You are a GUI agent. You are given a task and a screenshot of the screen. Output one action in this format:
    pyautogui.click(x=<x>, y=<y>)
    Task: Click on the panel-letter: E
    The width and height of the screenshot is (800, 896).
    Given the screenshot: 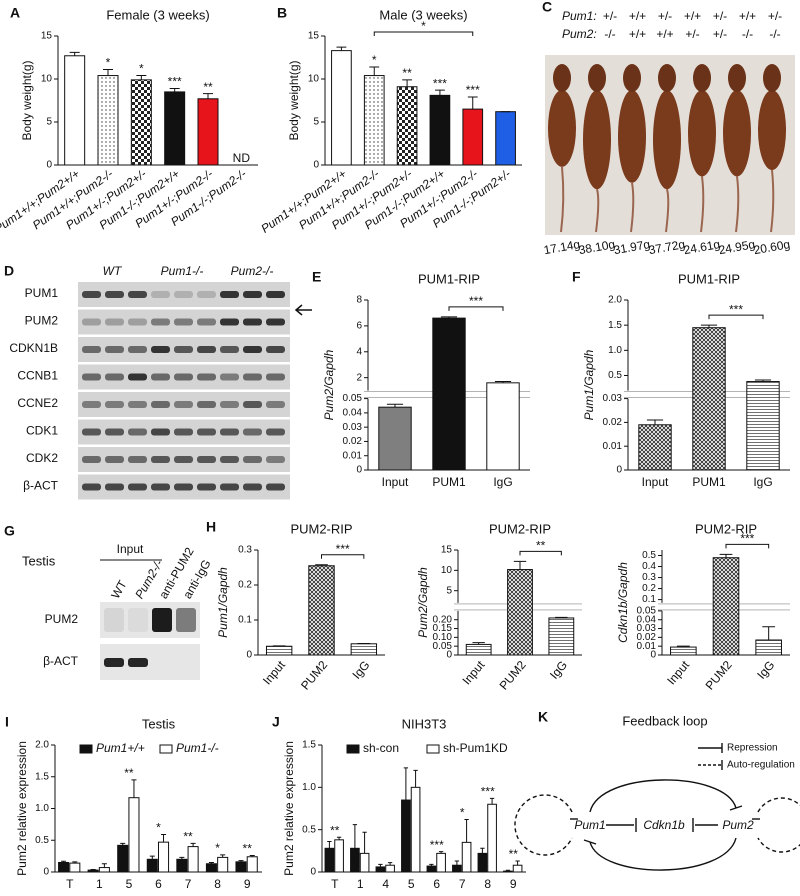 What is the action you would take?
    pyautogui.click(x=316, y=277)
    